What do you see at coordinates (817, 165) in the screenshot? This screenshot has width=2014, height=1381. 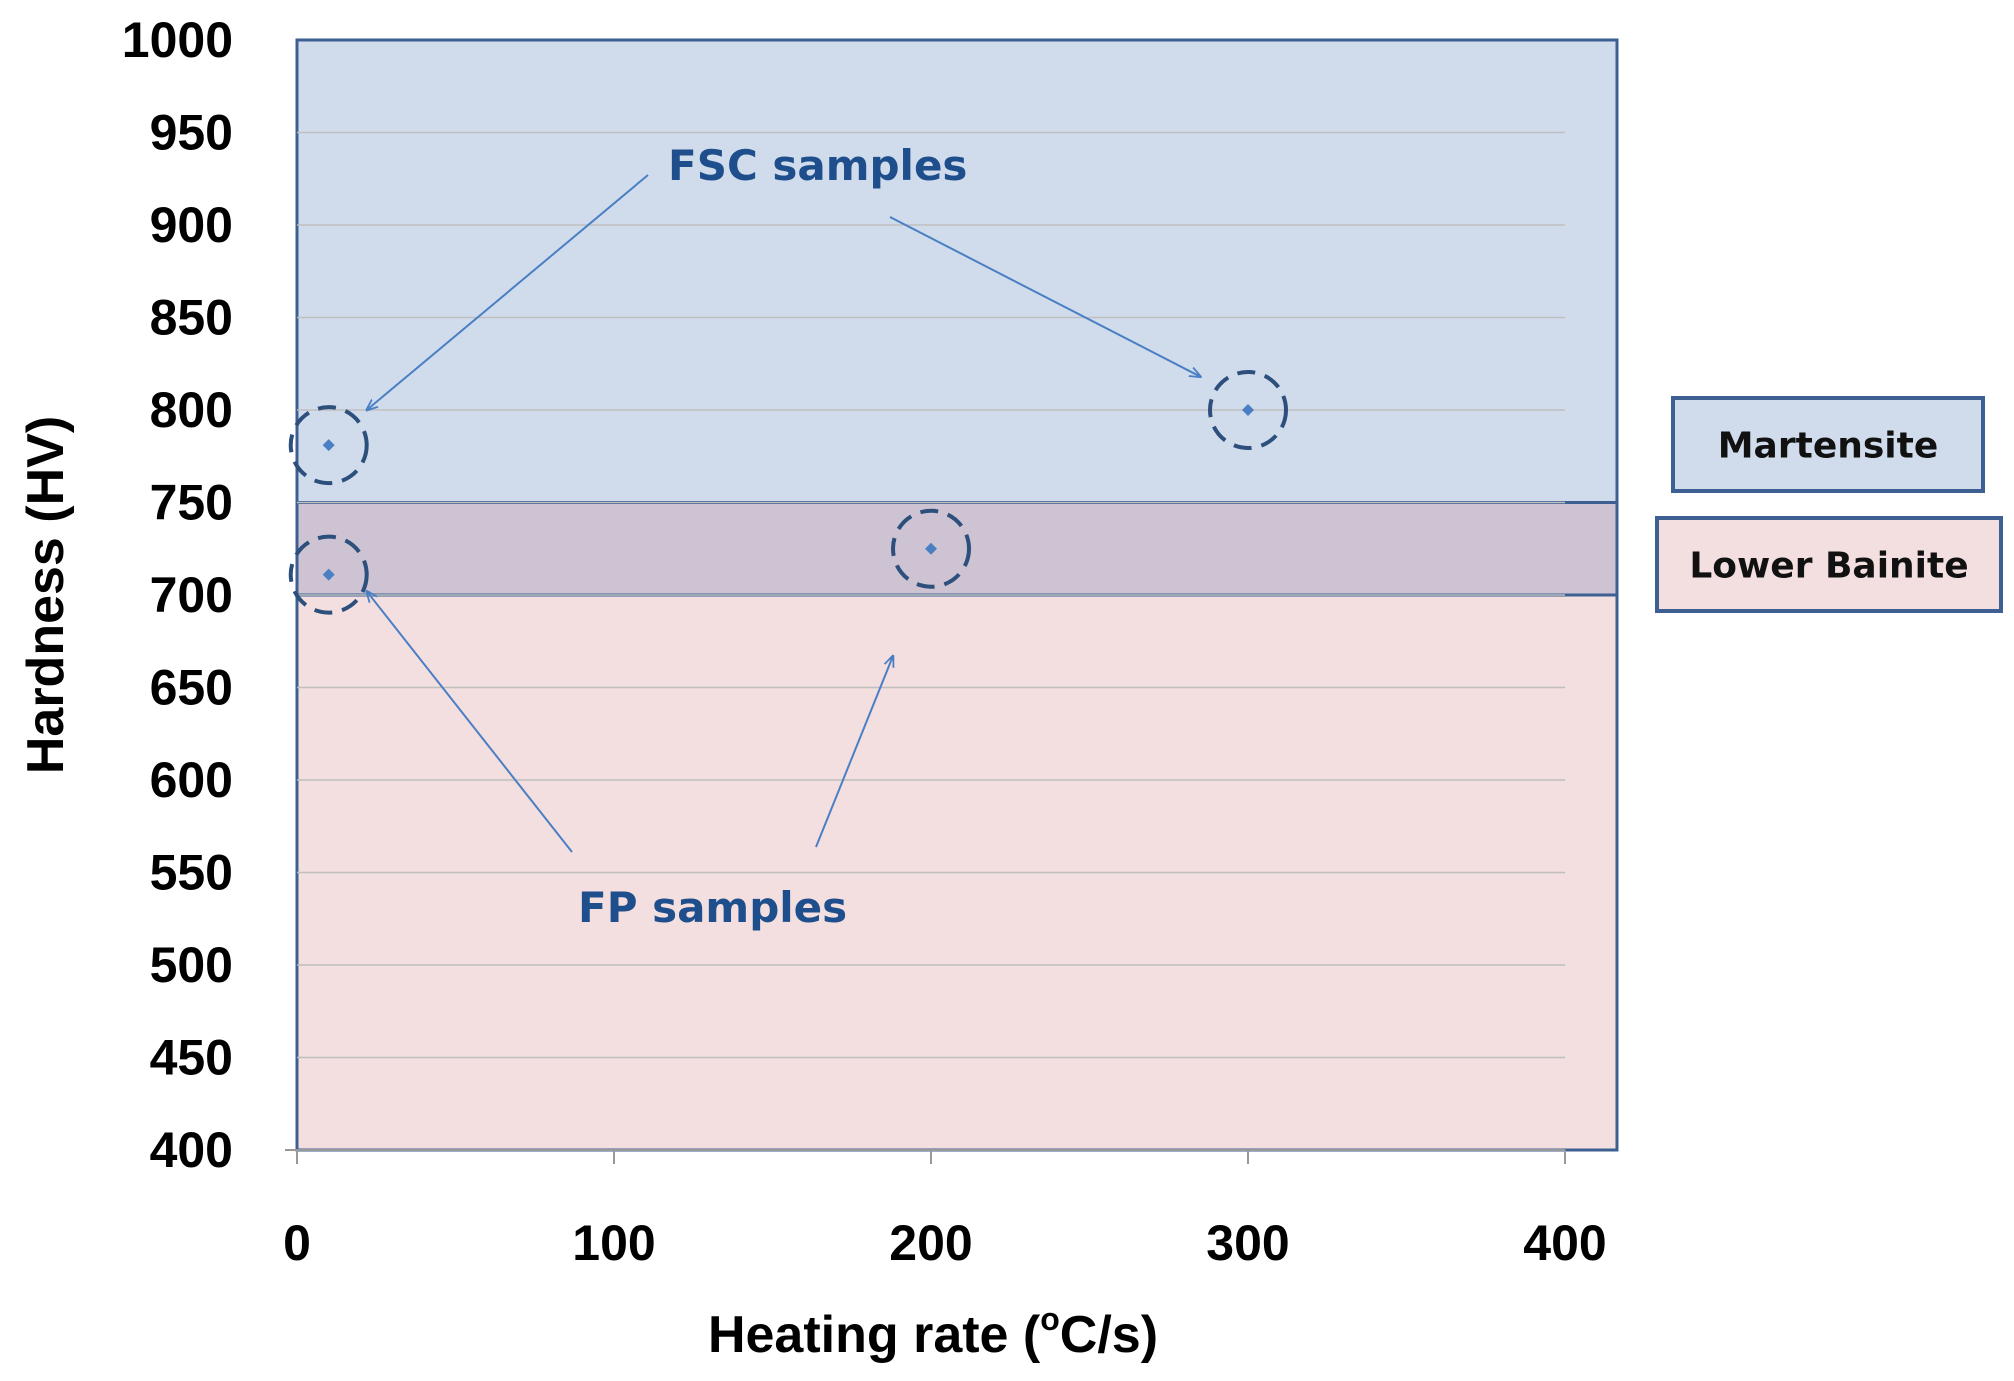 I see `annotation-label: FSC samples` at bounding box center [817, 165].